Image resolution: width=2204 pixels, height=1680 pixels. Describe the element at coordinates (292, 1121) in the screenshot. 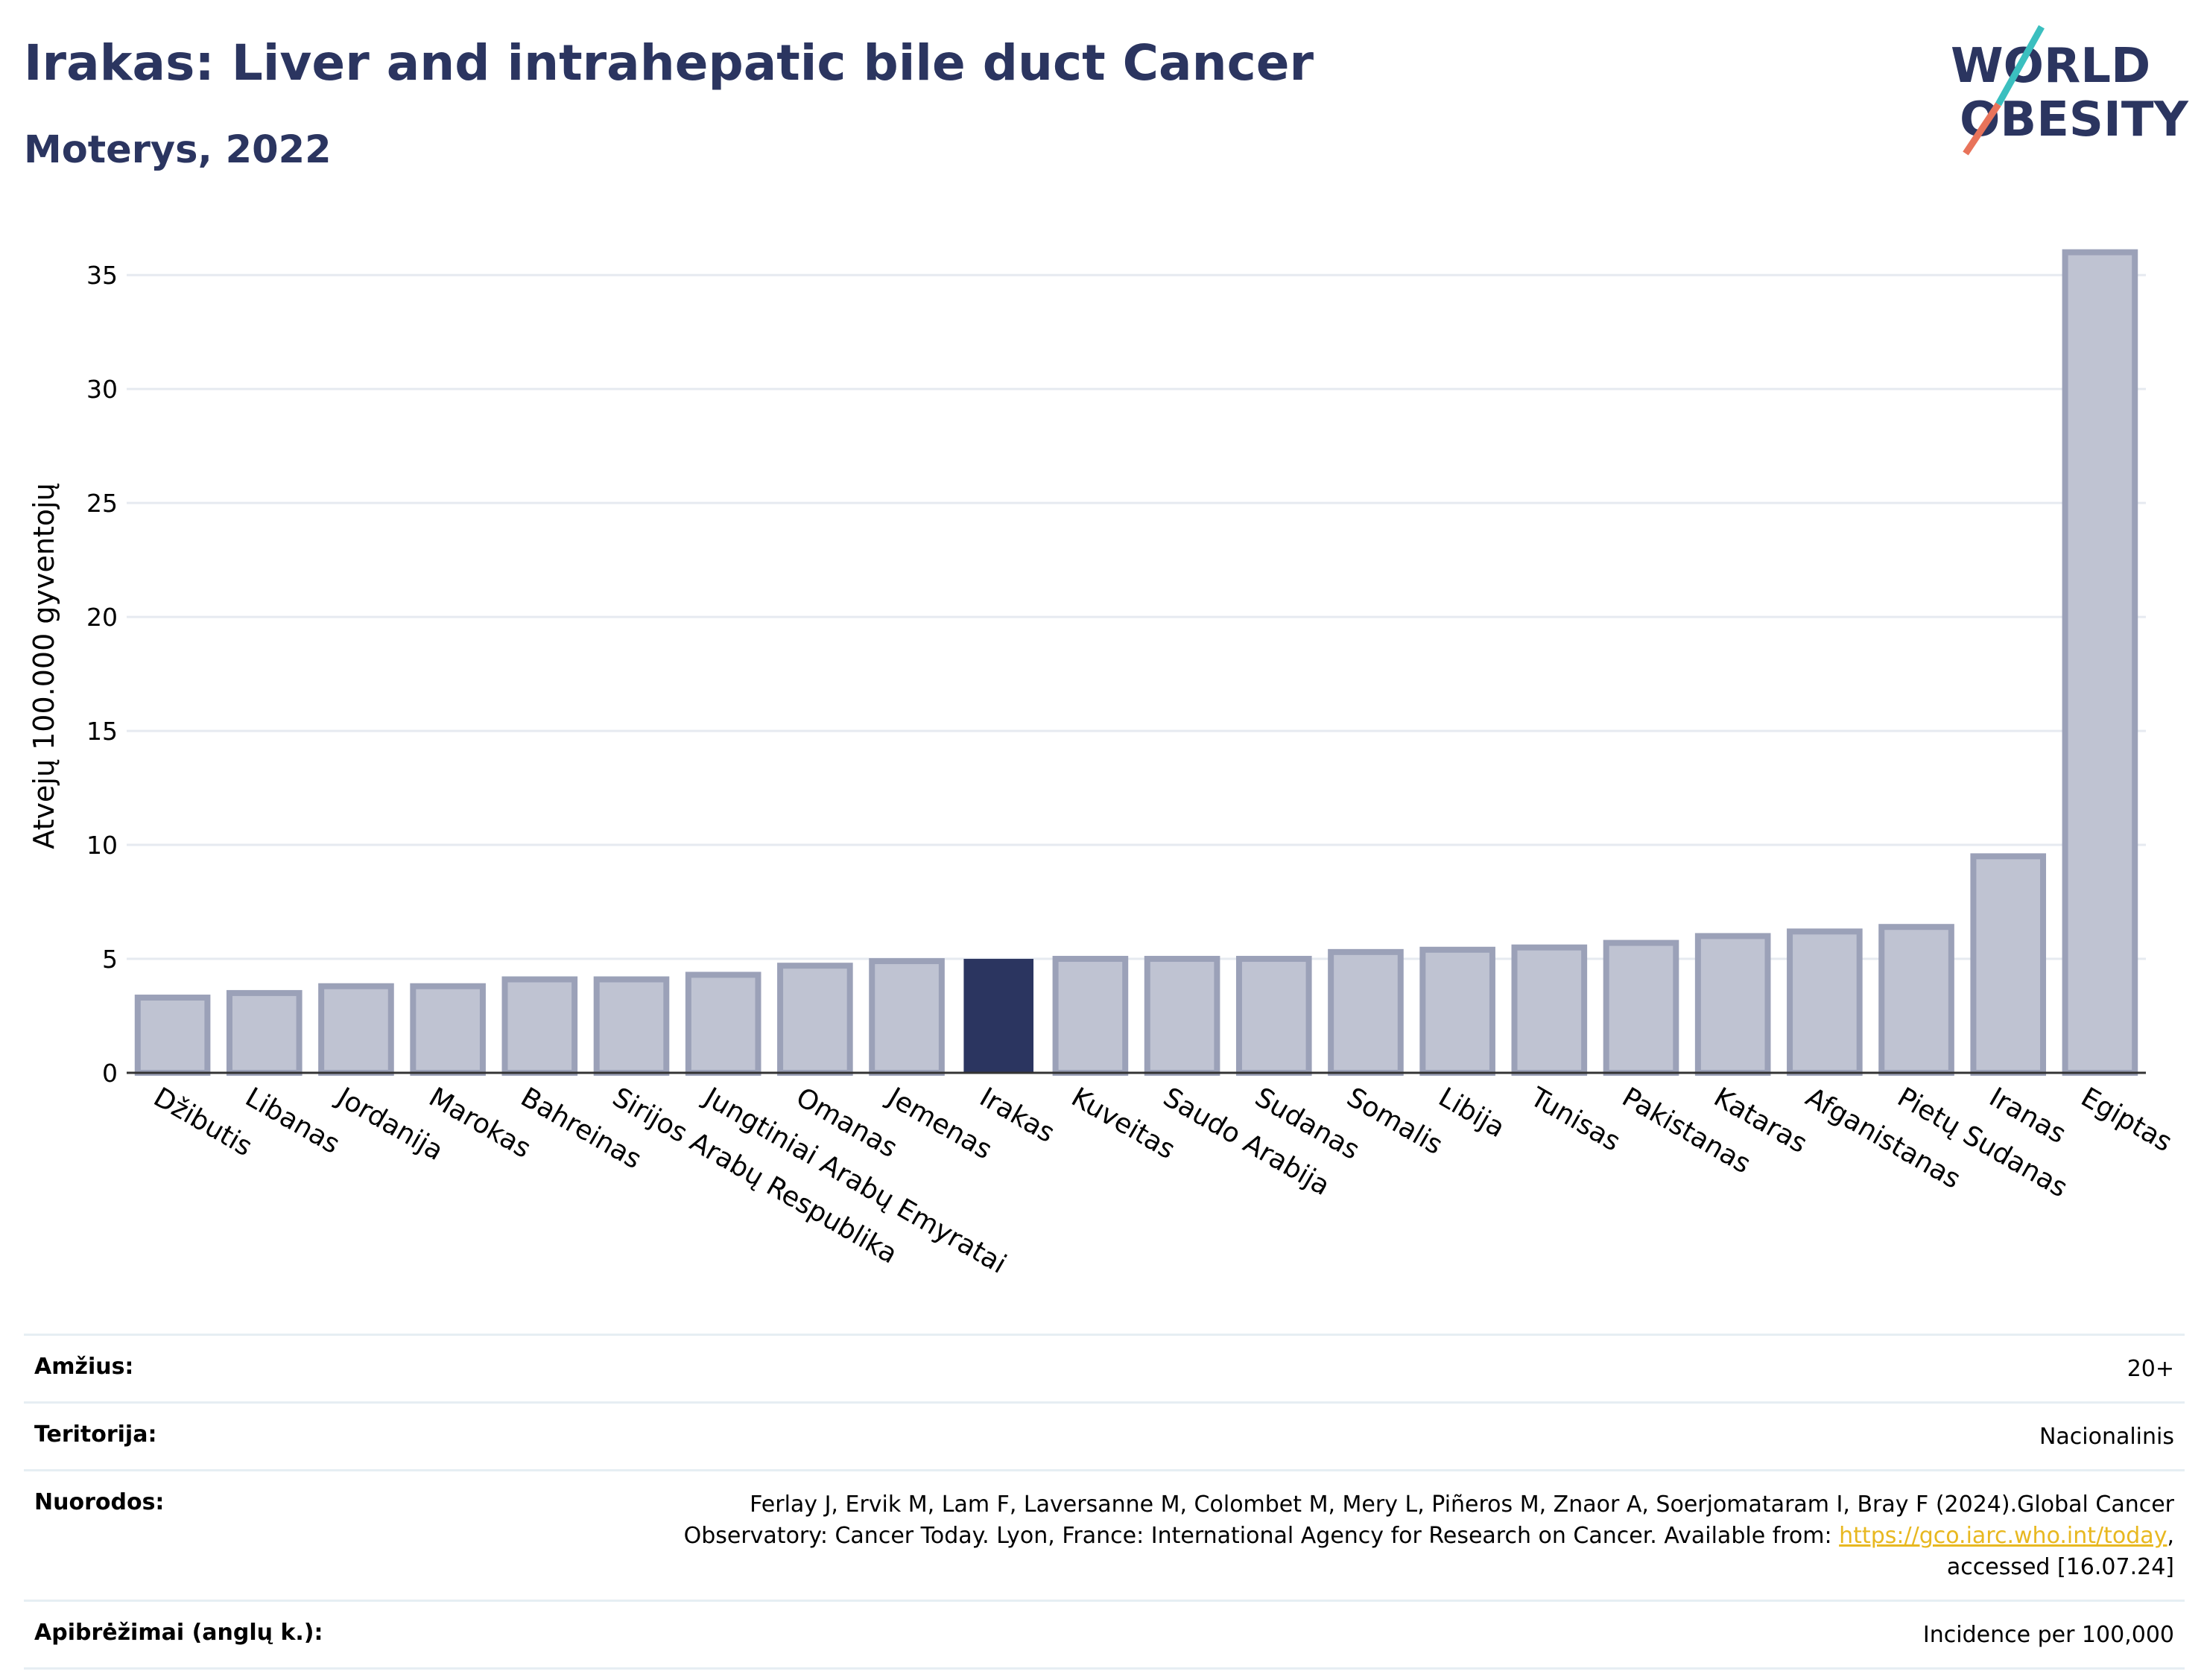

I see `x-tick-label: Libanas` at that location.